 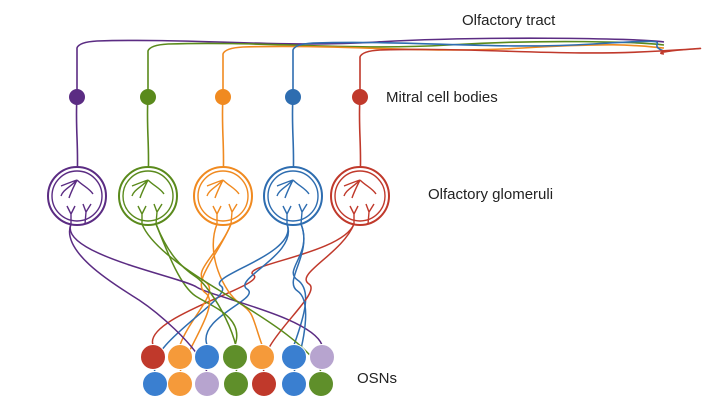 I want to click on osns-label: OSNs, so click(x=377, y=378).